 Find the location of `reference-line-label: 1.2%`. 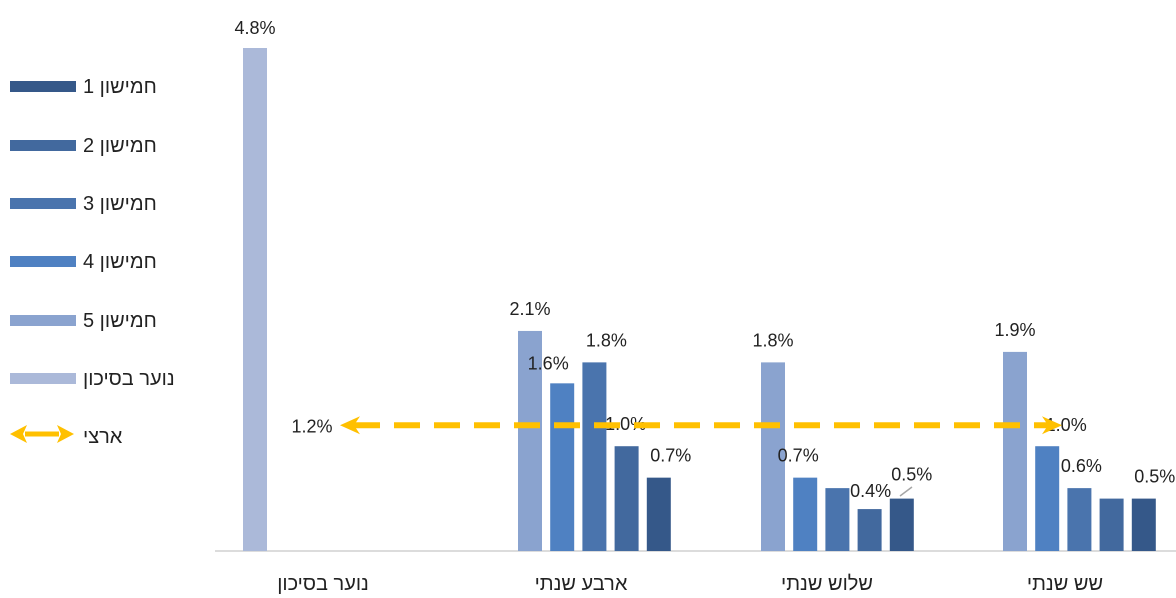

reference-line-label: 1.2% is located at coordinates (311, 426).